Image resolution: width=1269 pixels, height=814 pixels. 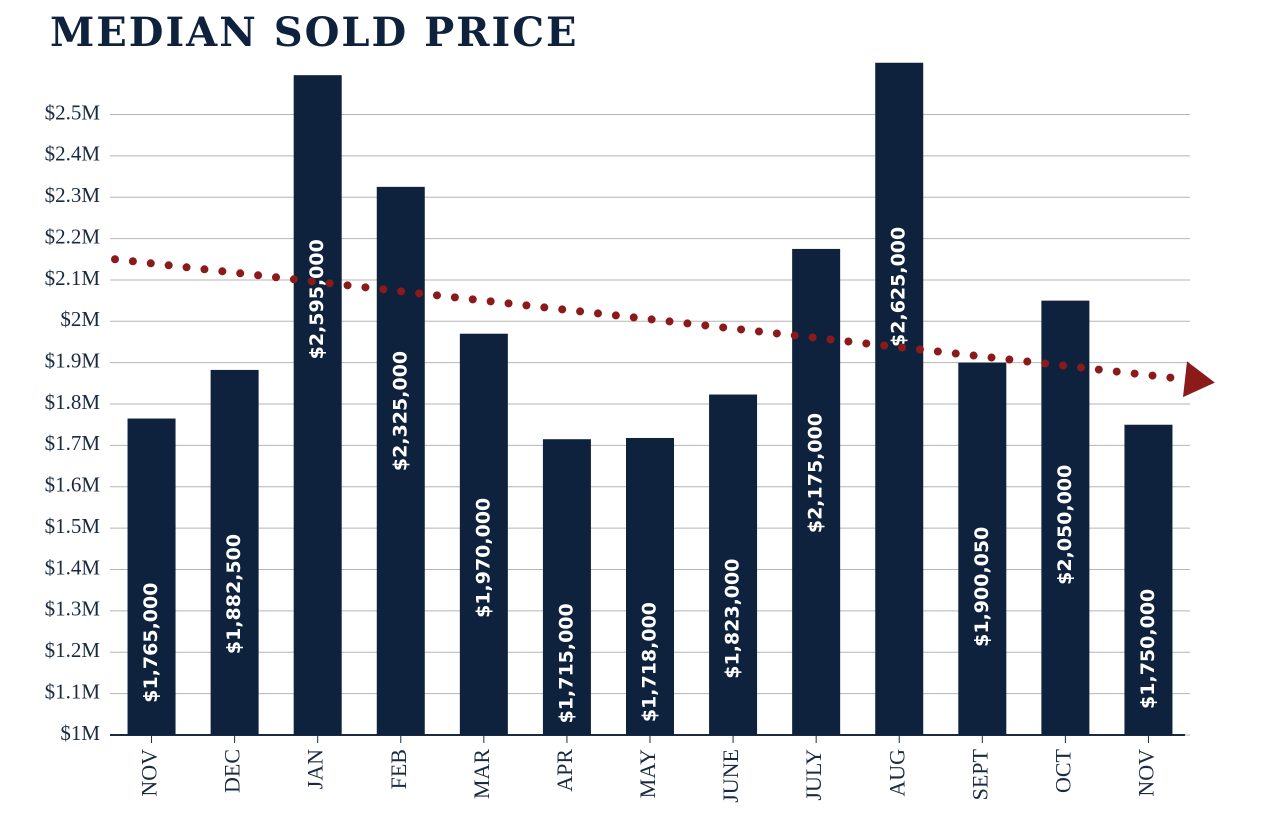 What do you see at coordinates (73, 402) in the screenshot?
I see `y-tick-label: $1.8M` at bounding box center [73, 402].